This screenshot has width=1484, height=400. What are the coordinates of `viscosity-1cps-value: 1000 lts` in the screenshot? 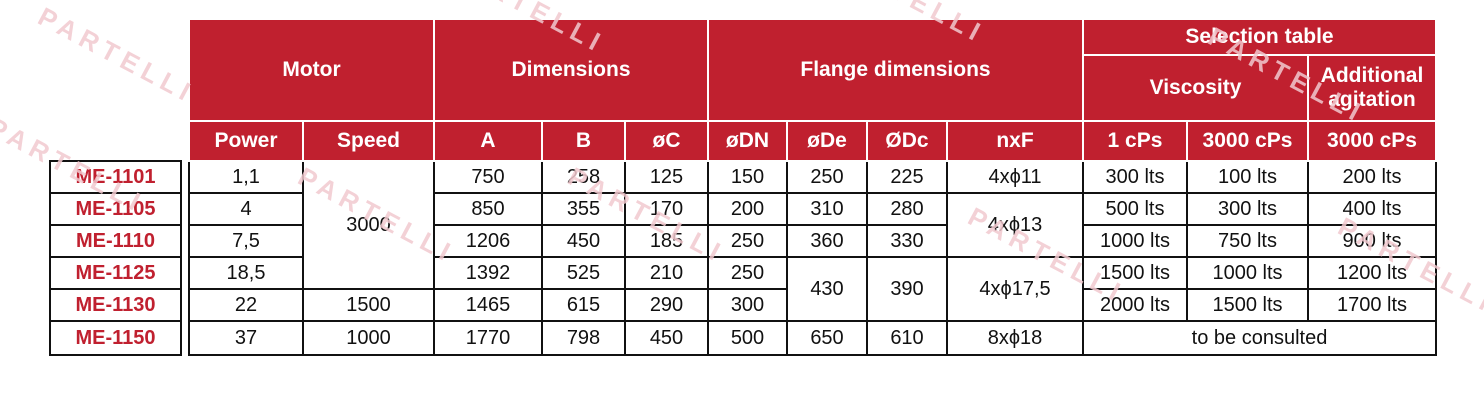 It's located at (1135, 241).